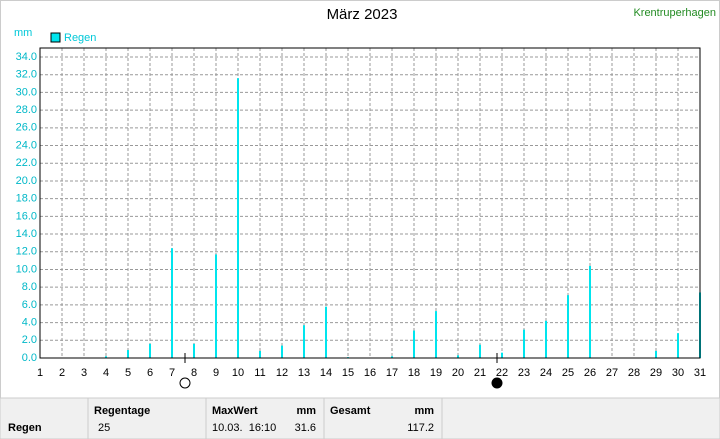 This screenshot has height=439, width=720. I want to click on y-tick-label: 22.0, so click(26, 163).